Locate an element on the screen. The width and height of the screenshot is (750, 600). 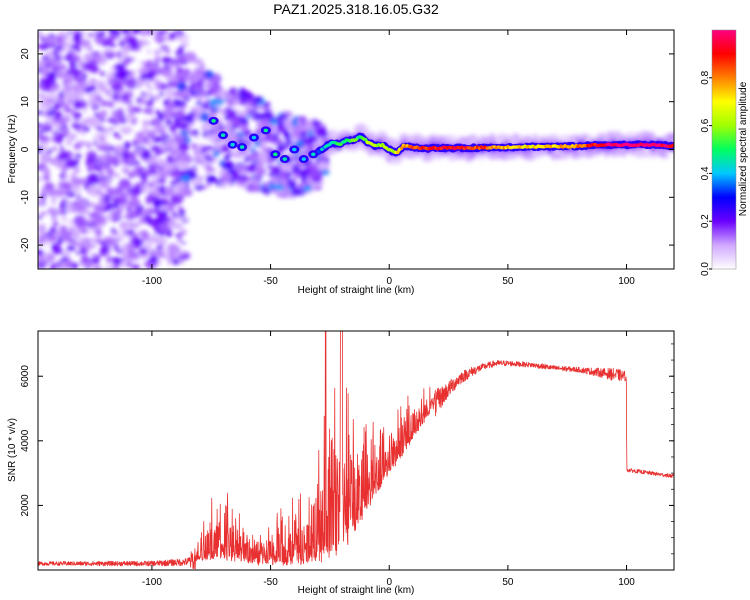
colorbar-tick-label: 0.2 is located at coordinates (705, 221).